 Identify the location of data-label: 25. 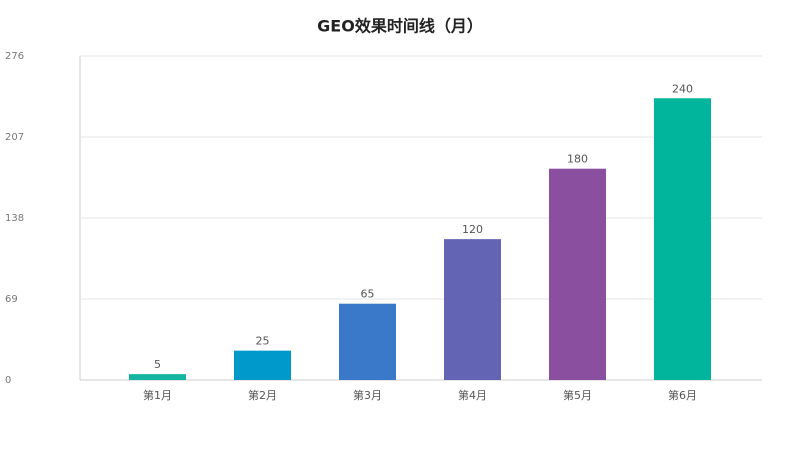
(263, 341).